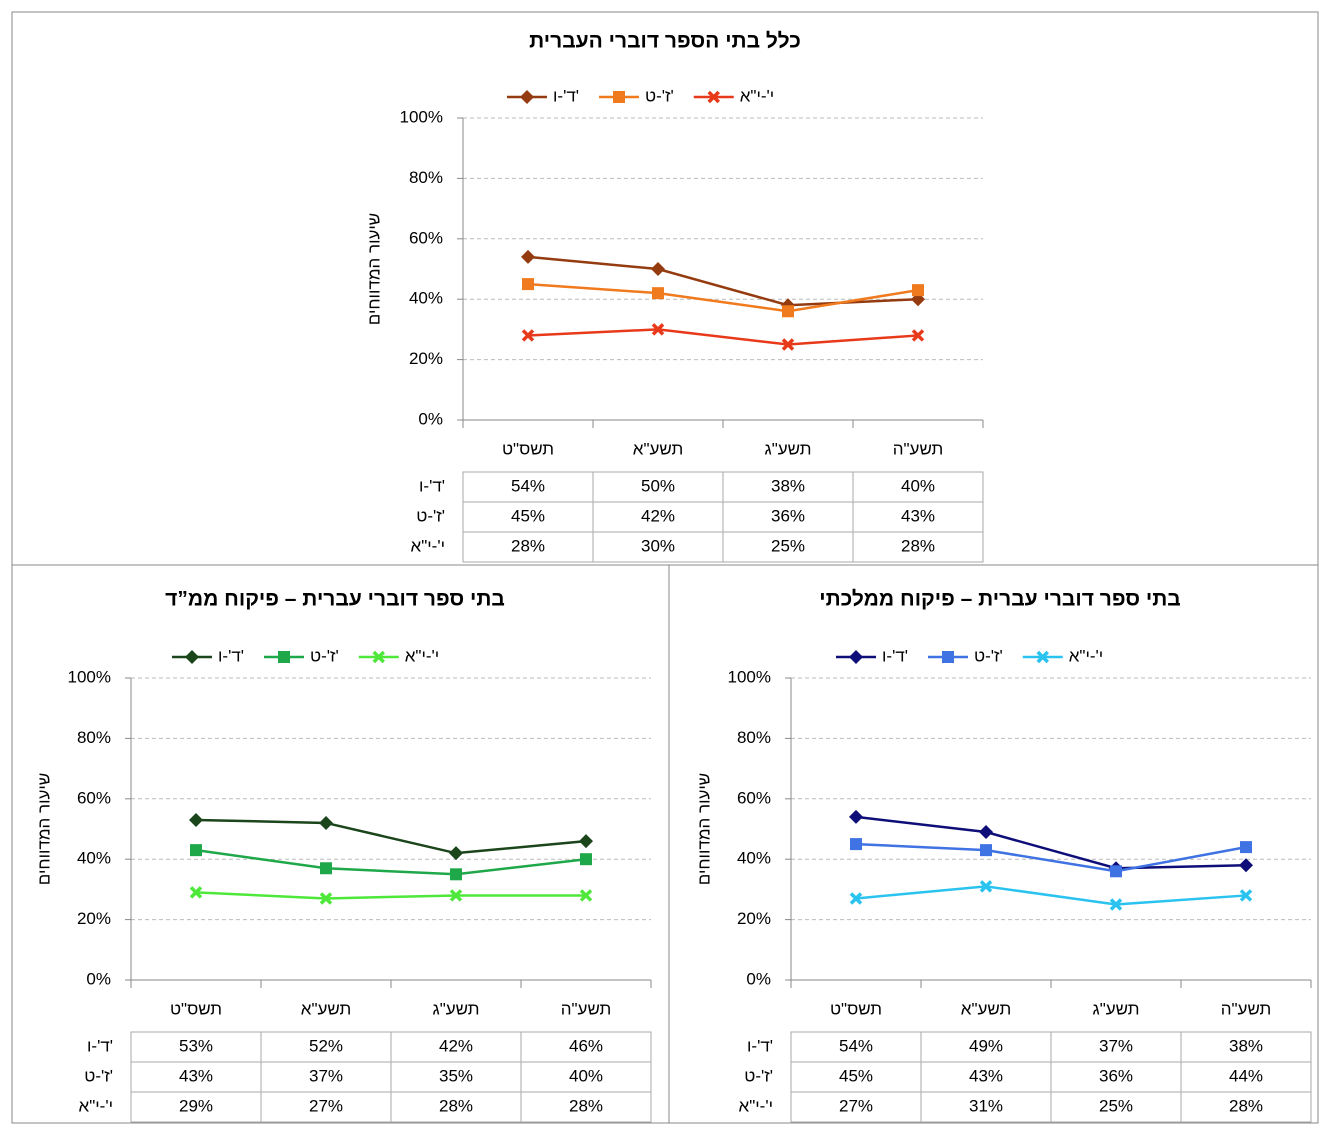 Image resolution: width=1319 pixels, height=1124 pixels. Describe the element at coordinates (586, 1075) in the screenshot. I see `table-value: 40%` at that location.